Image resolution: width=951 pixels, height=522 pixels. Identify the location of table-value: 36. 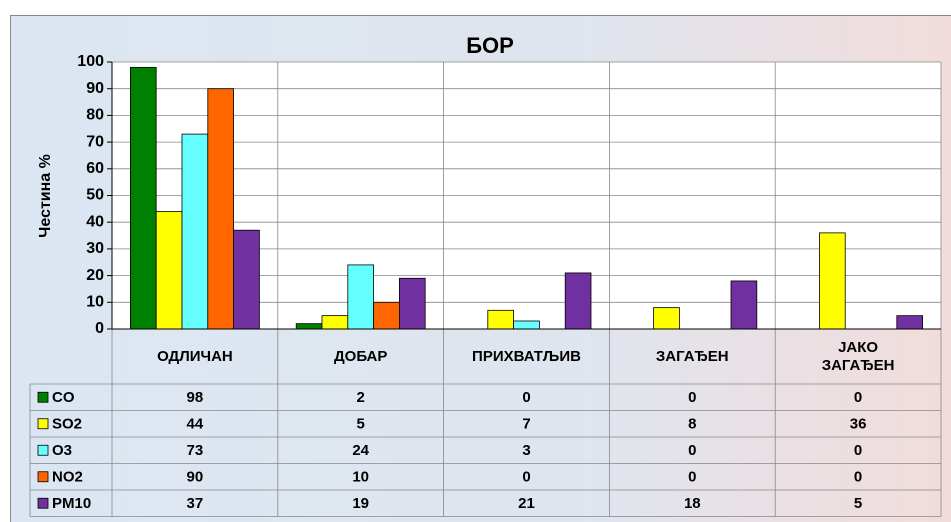
(858, 424).